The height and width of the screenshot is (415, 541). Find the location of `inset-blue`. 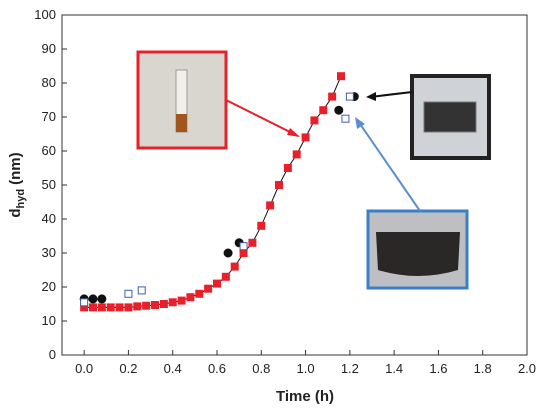

inset-blue is located at coordinates (412, 203).